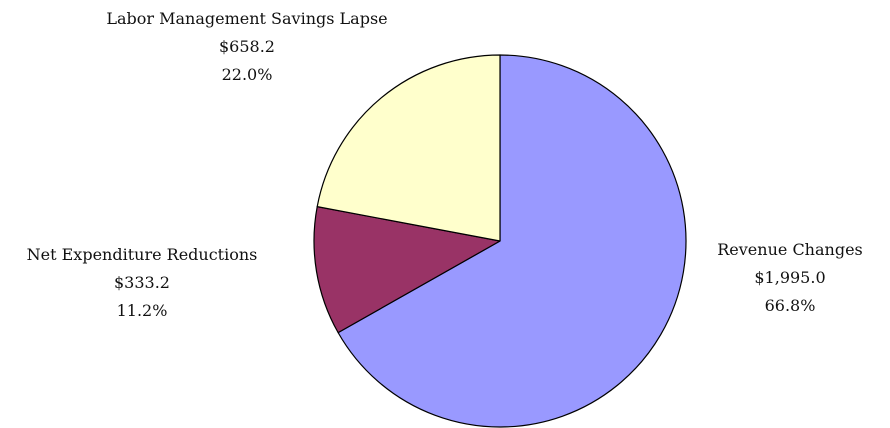  Describe the element at coordinates (247, 74) in the screenshot. I see `label-labor-management-savings-lapse-percent: 22.0%` at that location.